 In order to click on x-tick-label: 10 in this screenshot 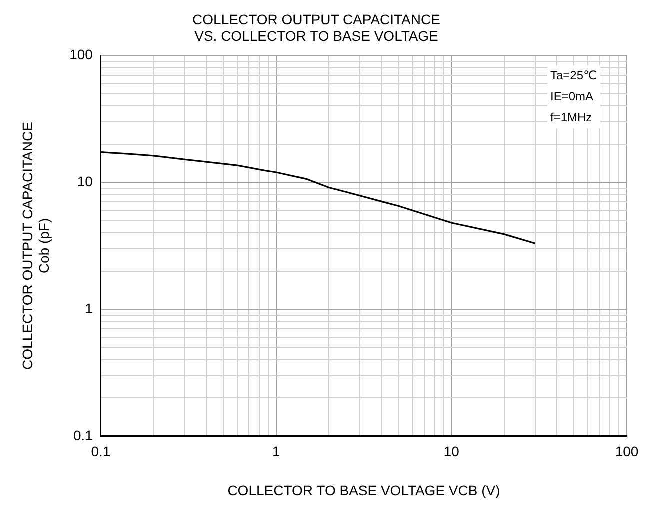, I will do `click(452, 452)`.